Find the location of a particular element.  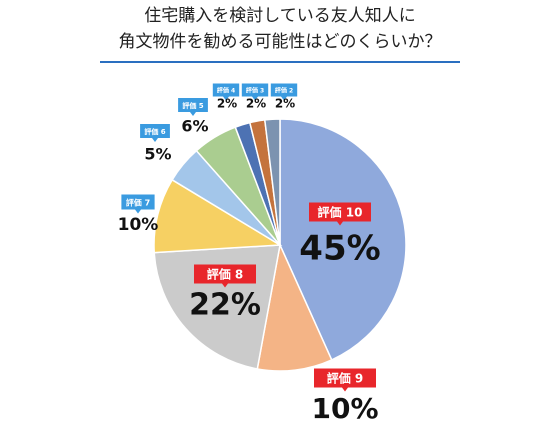

chart-title: 住宅購入を検討している友人知人に is located at coordinates (280, 16).